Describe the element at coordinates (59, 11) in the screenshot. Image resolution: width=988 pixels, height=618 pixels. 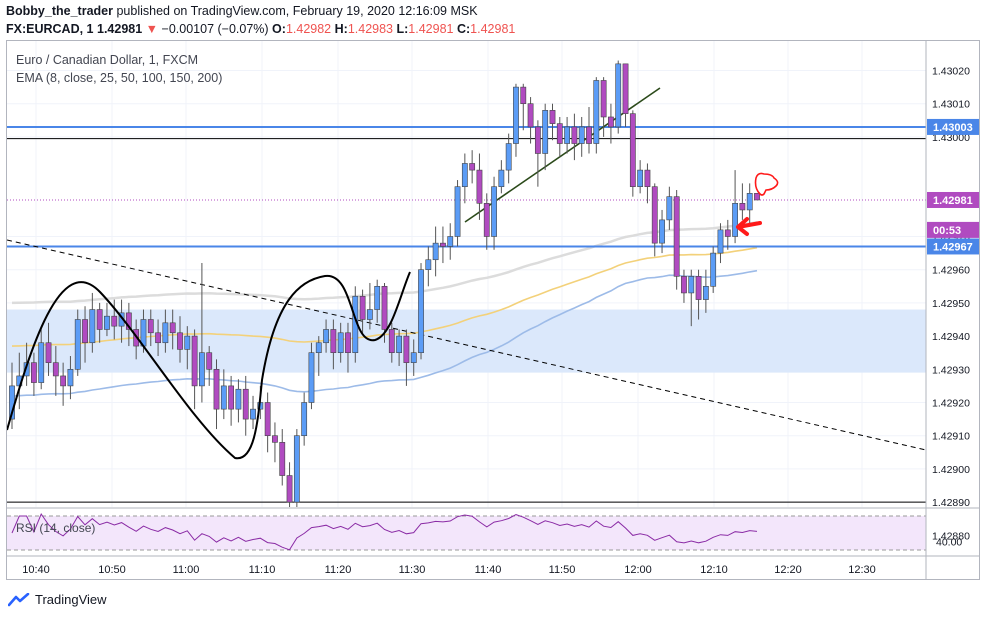
I see `author-name: Bobby_the_trader` at that location.